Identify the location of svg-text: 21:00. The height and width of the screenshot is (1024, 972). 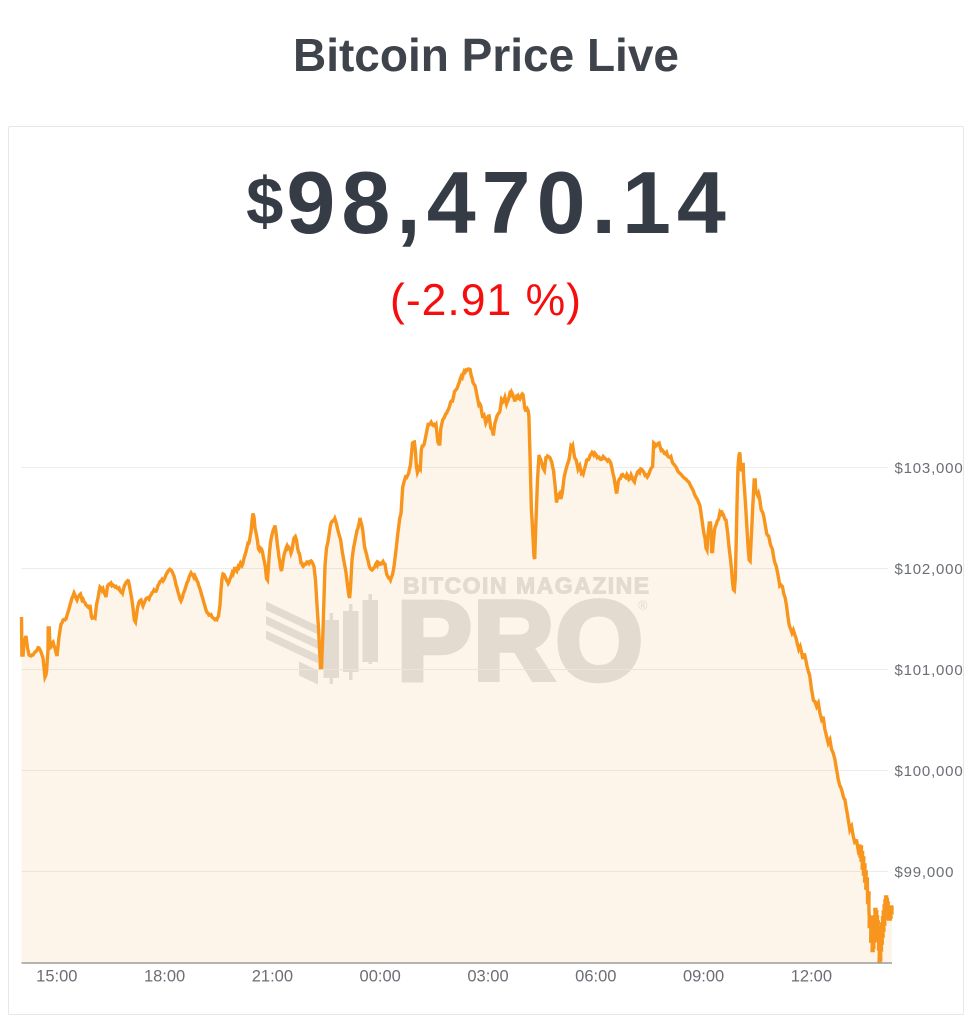
(272, 977).